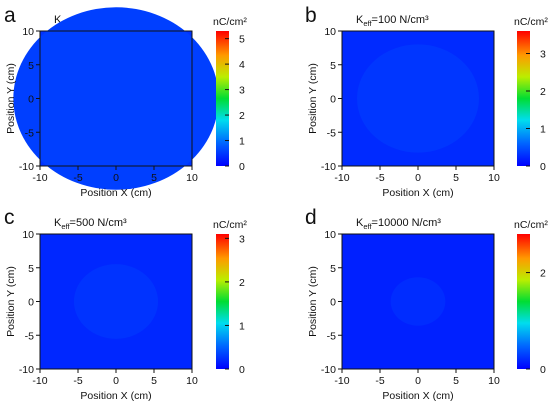 Image resolution: width=550 pixels, height=410 pixels. Describe the element at coordinates (9, 217) in the screenshot. I see `panel-letter: c` at that location.